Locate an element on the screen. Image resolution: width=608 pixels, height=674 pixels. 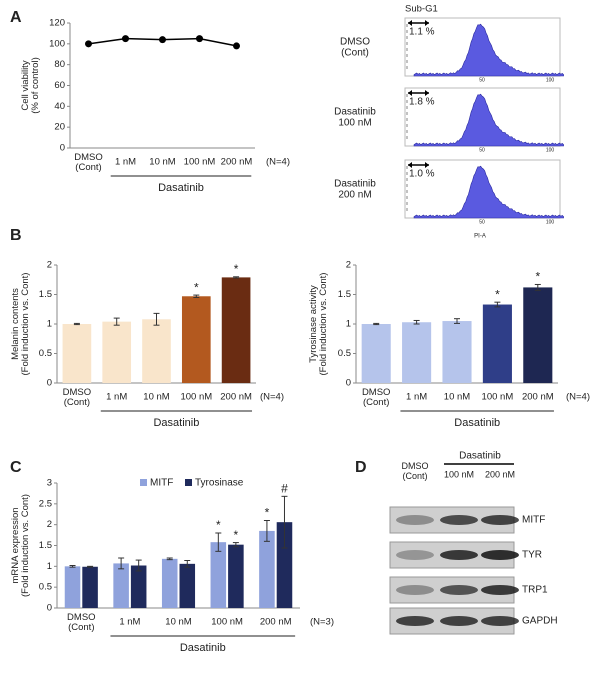
y-tick-label: 3 is located at coordinates (49, 483).